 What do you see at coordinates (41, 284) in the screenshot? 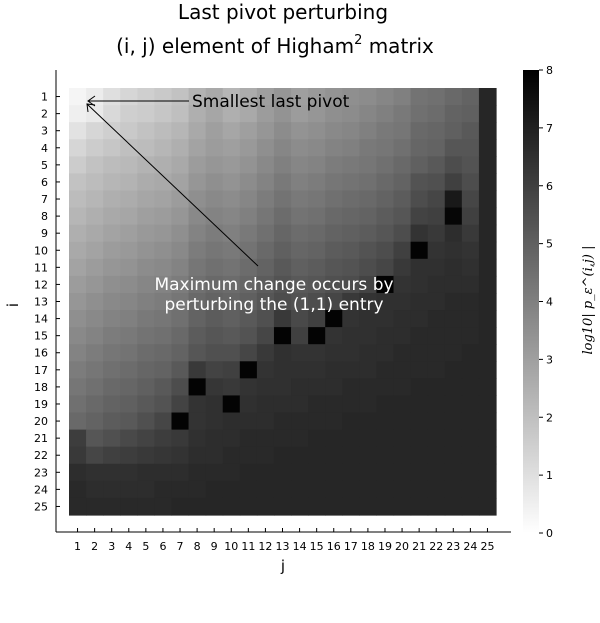
I see `y-tick-label: 12` at bounding box center [41, 284].